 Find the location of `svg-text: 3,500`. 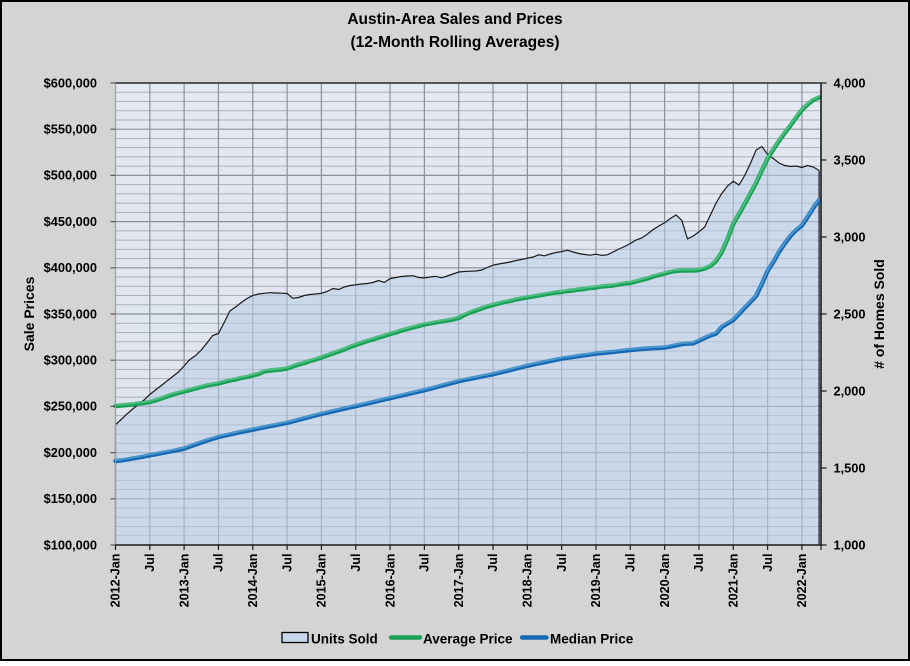

svg-text: 3,500 is located at coordinates (850, 159).